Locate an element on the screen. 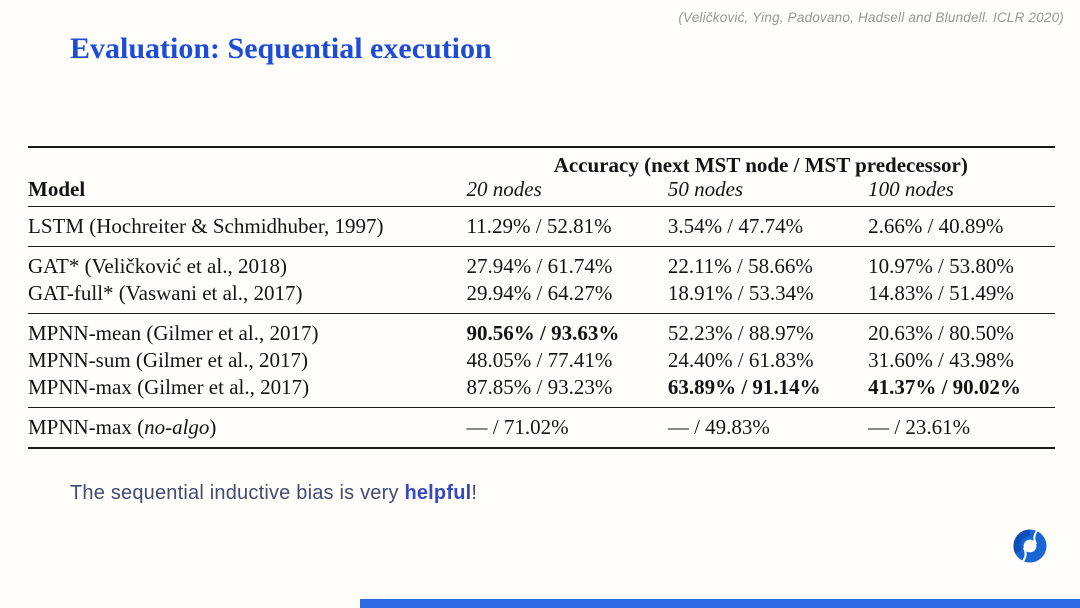 This screenshot has width=1080, height=608. value-cell: — / 71.02% is located at coordinates (517, 427).